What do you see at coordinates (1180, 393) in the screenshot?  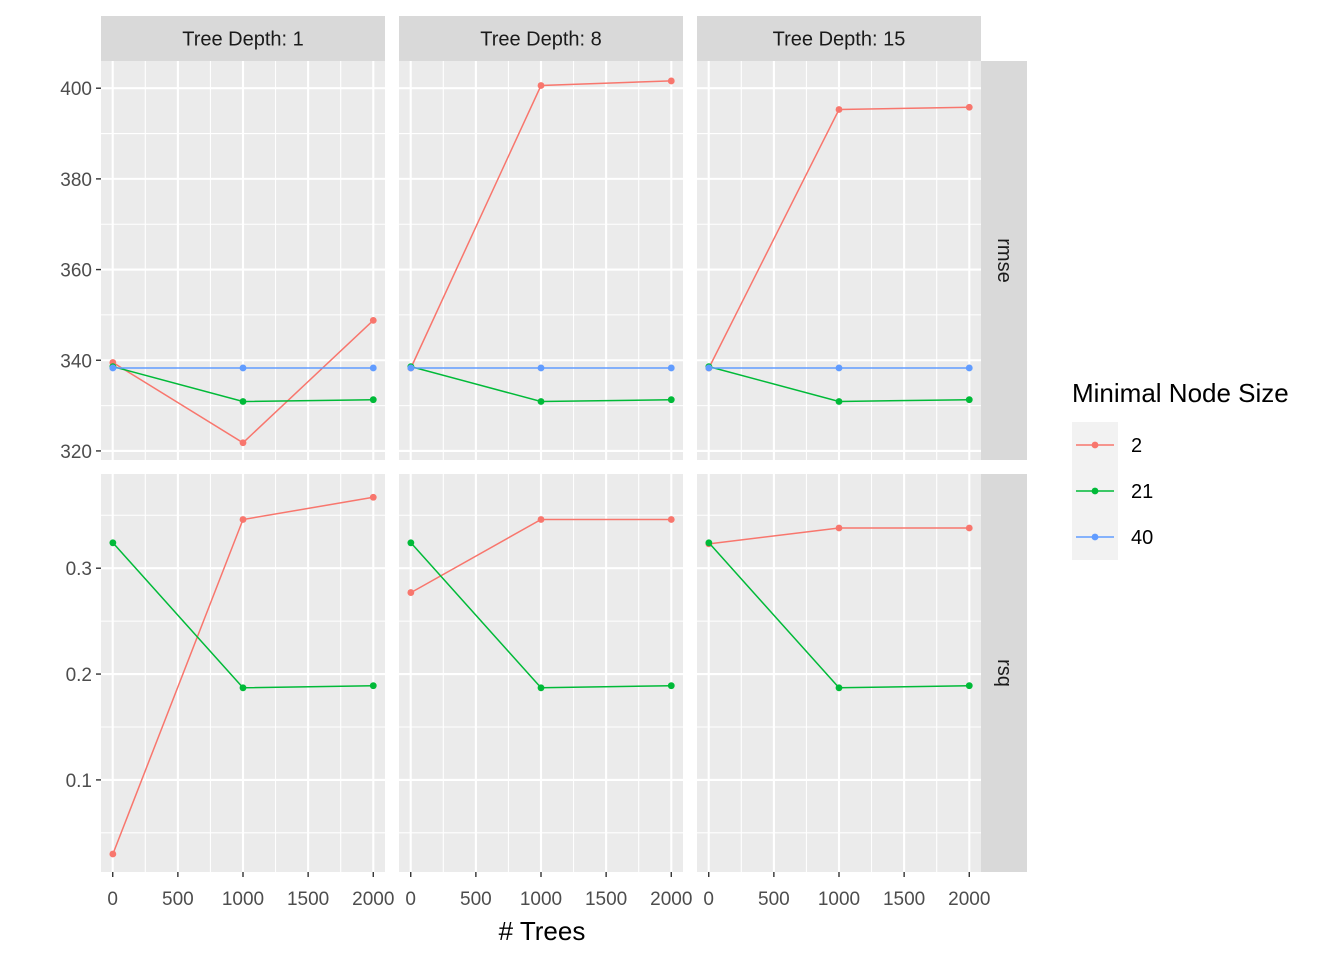 I see `legend-title: Minimal Node Size` at bounding box center [1180, 393].